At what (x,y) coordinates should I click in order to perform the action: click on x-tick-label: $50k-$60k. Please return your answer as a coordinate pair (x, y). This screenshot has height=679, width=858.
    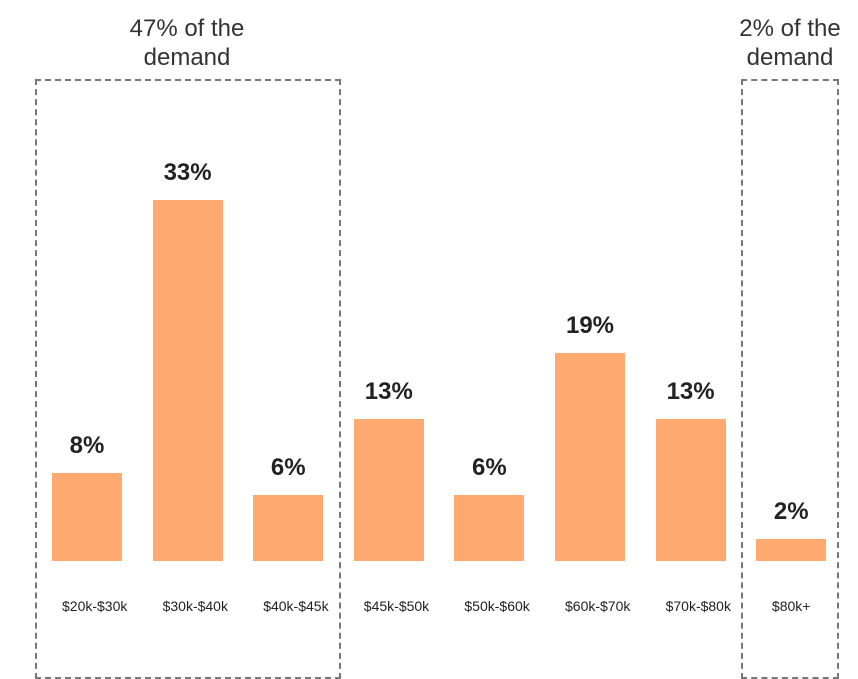
    Looking at the image, I should click on (497, 606).